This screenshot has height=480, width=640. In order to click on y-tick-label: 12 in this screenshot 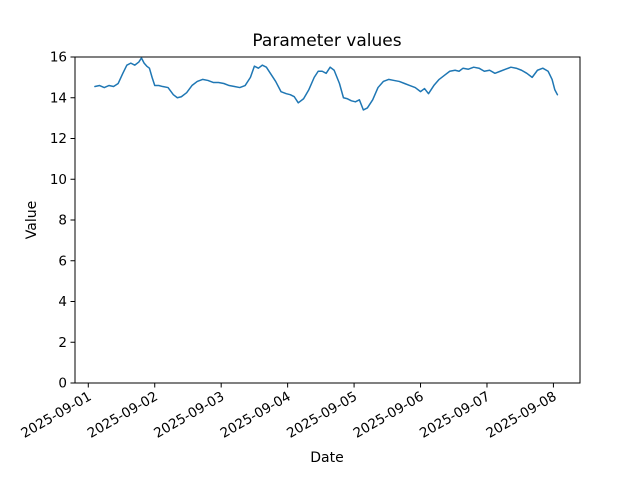, I will do `click(58, 139)`.